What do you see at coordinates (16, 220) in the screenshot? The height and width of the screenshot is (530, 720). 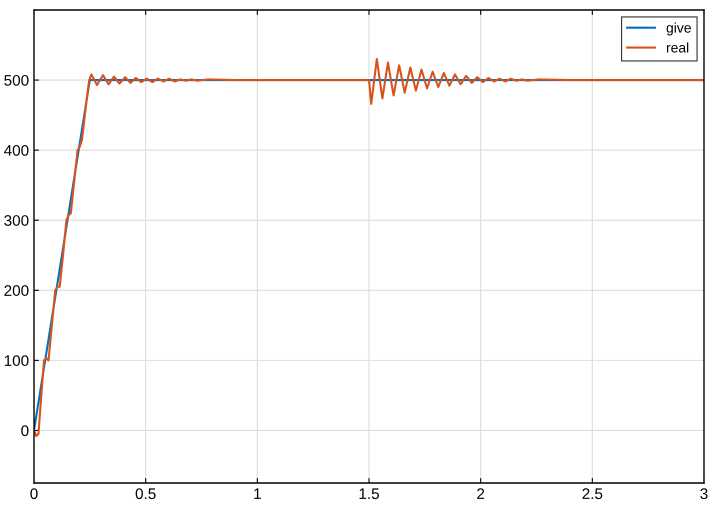 I see `y-tick-label: 300` at bounding box center [16, 220].